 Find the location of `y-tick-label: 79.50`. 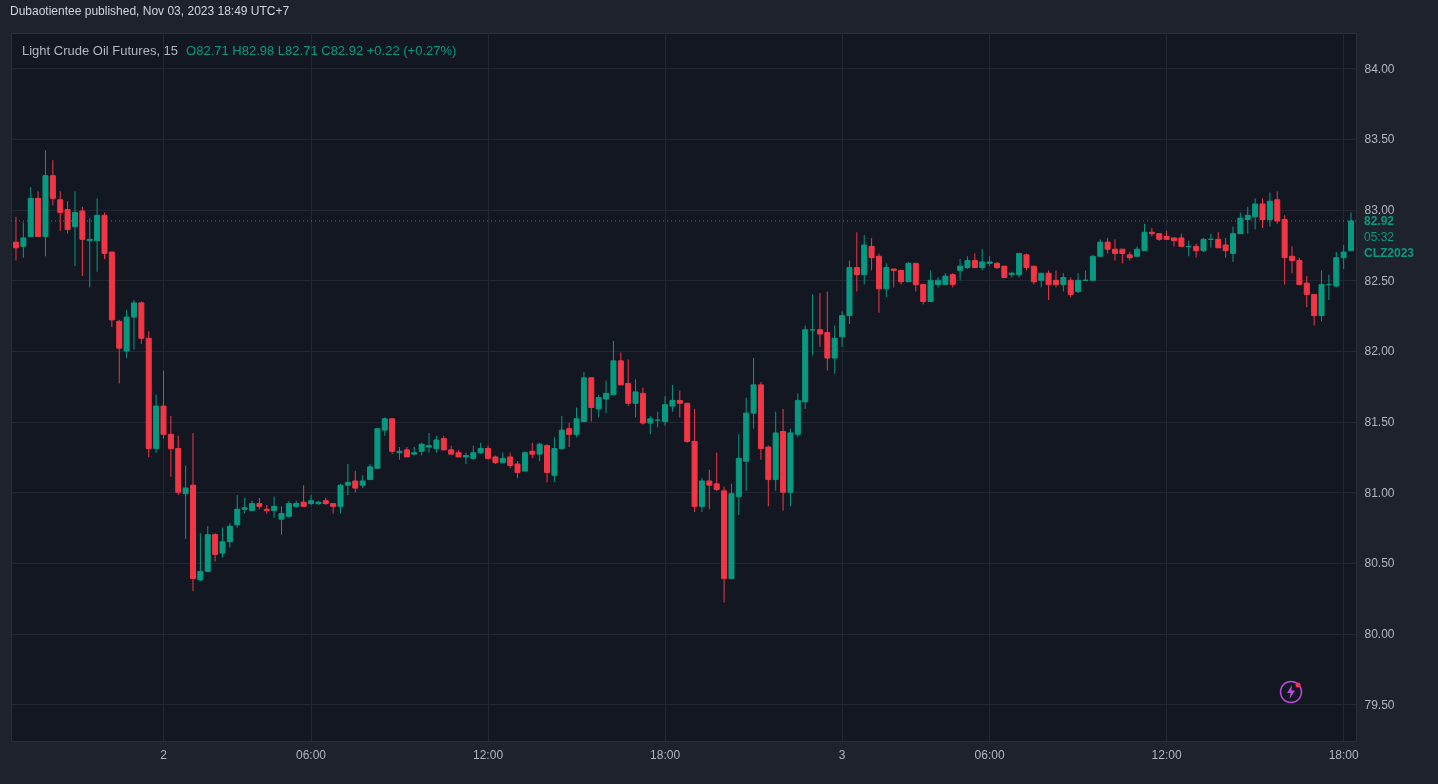

y-tick-label: 79.50 is located at coordinates (1379, 704).